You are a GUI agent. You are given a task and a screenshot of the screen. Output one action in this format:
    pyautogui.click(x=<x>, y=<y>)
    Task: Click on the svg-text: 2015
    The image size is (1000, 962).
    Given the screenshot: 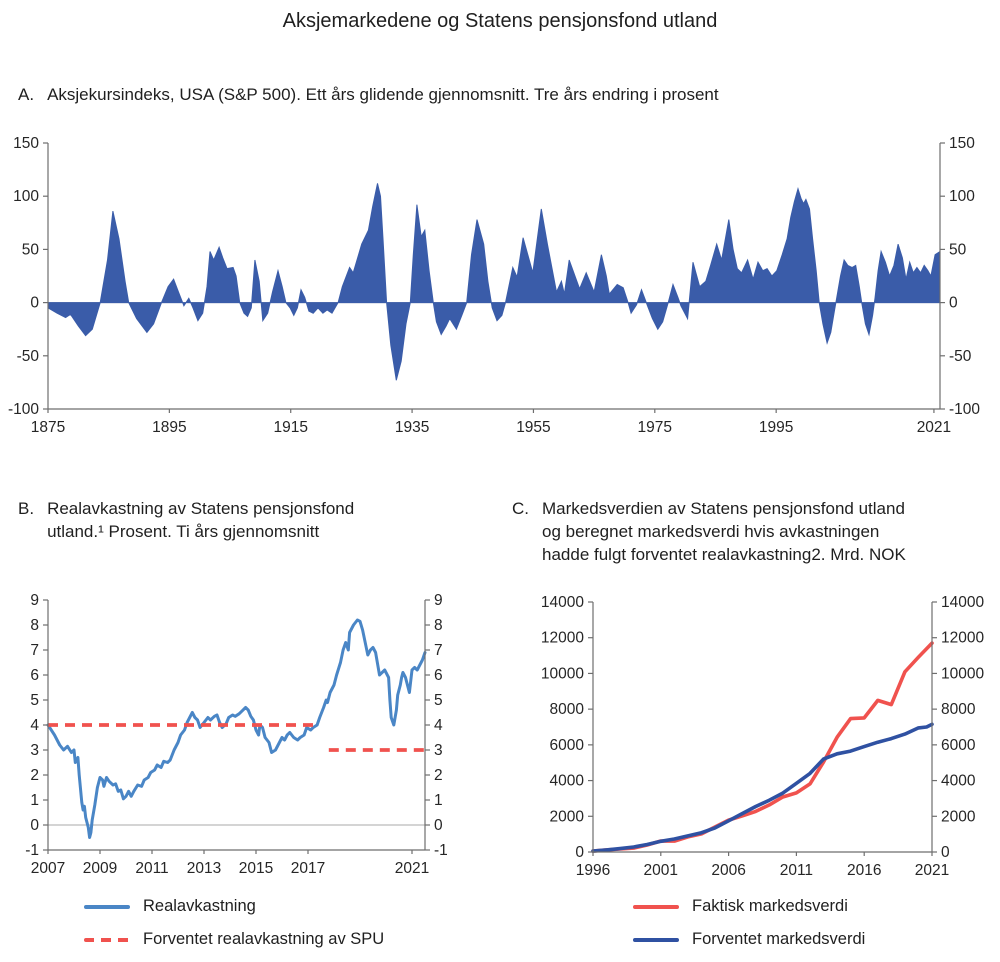 What is the action you would take?
    pyautogui.click(x=256, y=868)
    